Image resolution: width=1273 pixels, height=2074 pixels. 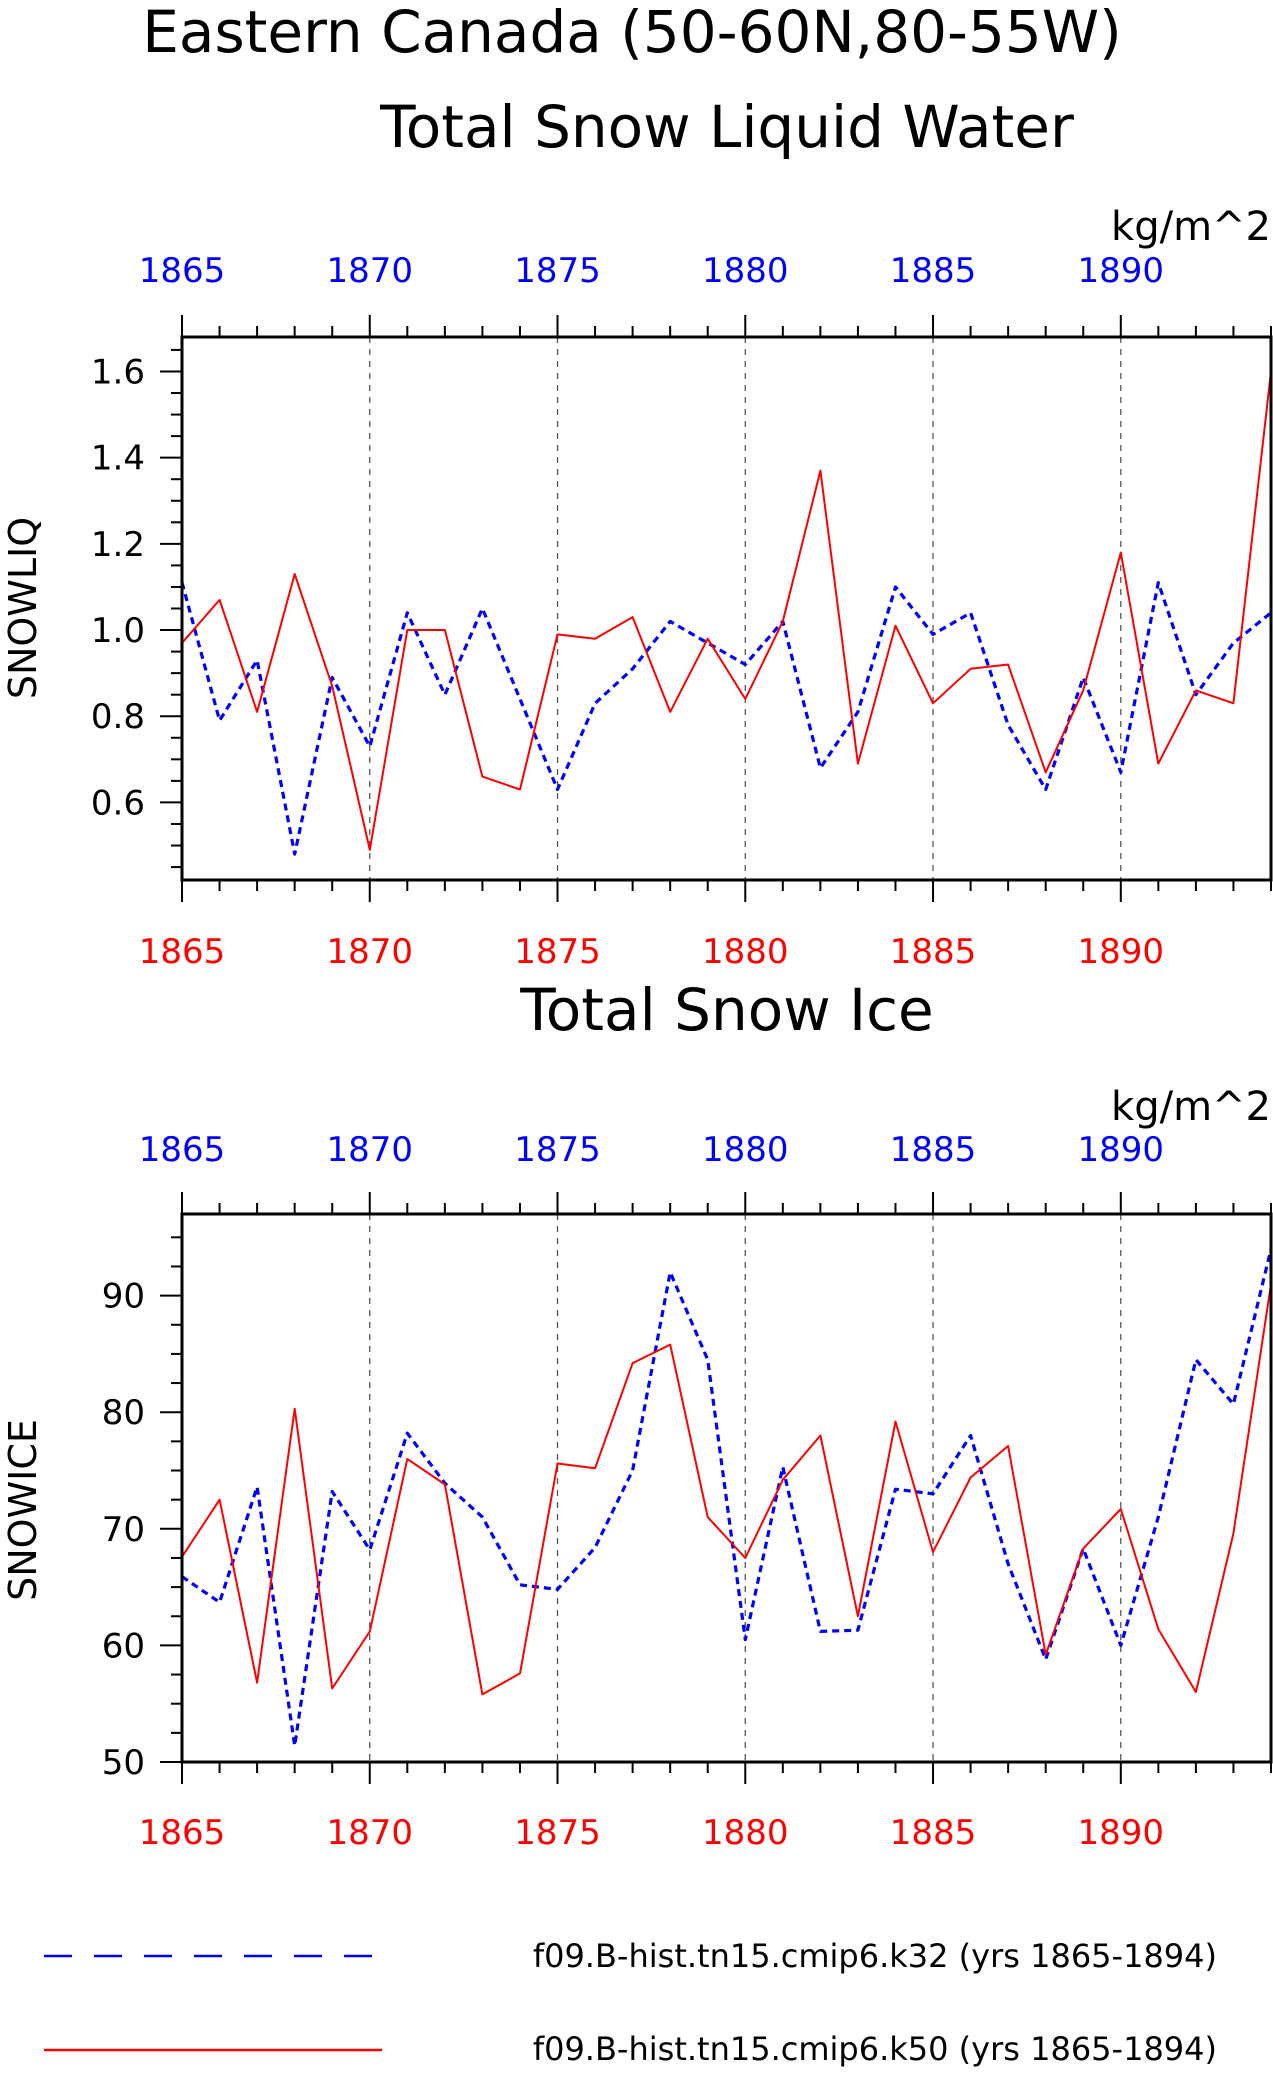 I want to click on chart-title-line1: Eastern Canada (50-60N,80-55W), so click(x=632, y=33).